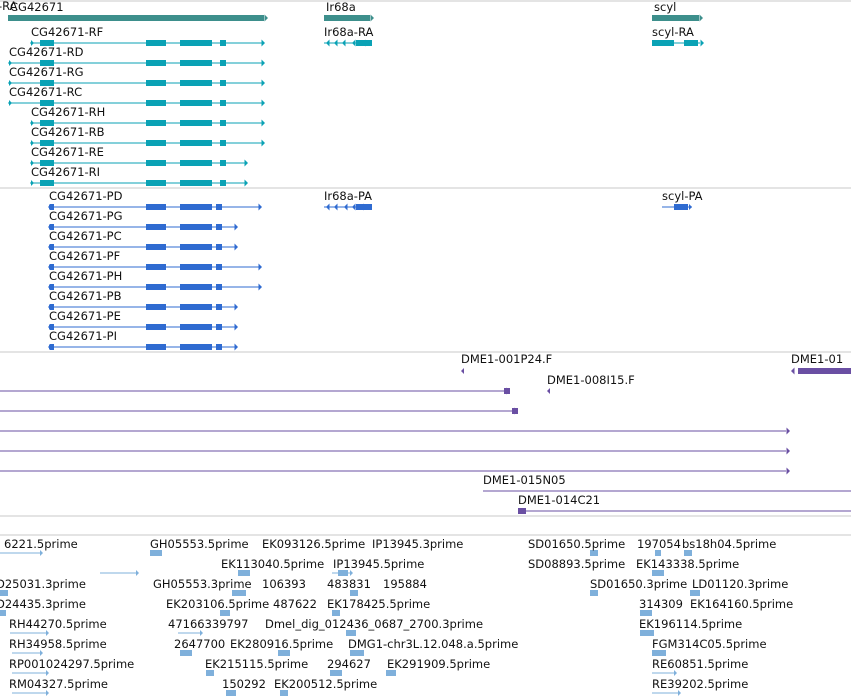 This screenshot has height=700, width=851. I want to click on gene-label: scyl, so click(665, 7).